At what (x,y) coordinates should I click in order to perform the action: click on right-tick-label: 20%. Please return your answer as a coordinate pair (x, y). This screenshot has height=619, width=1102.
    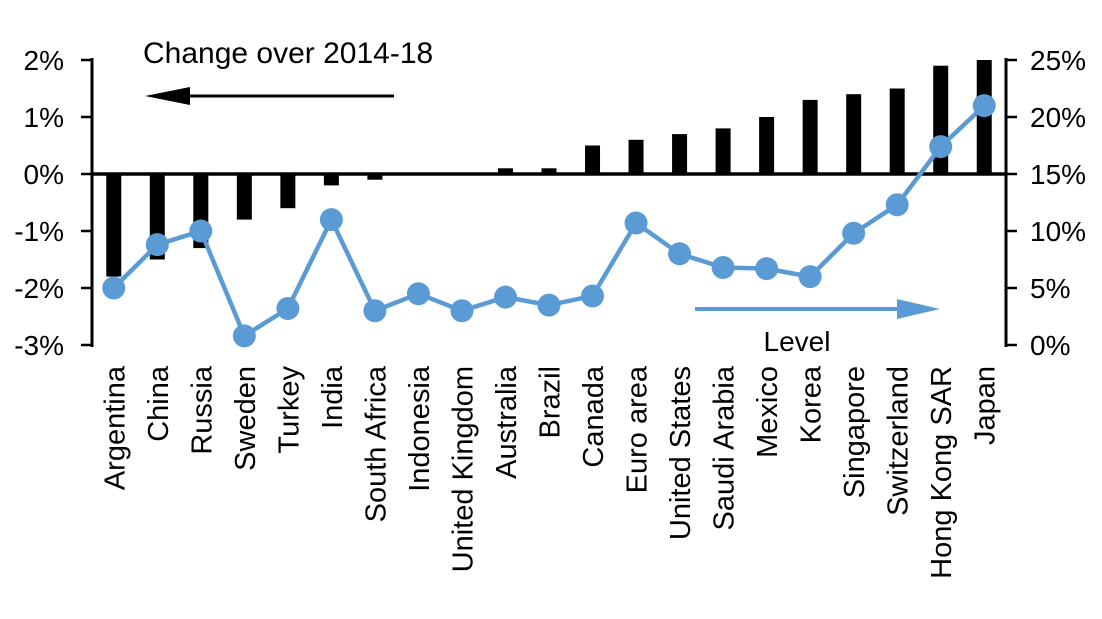
    Looking at the image, I should click on (1058, 117).